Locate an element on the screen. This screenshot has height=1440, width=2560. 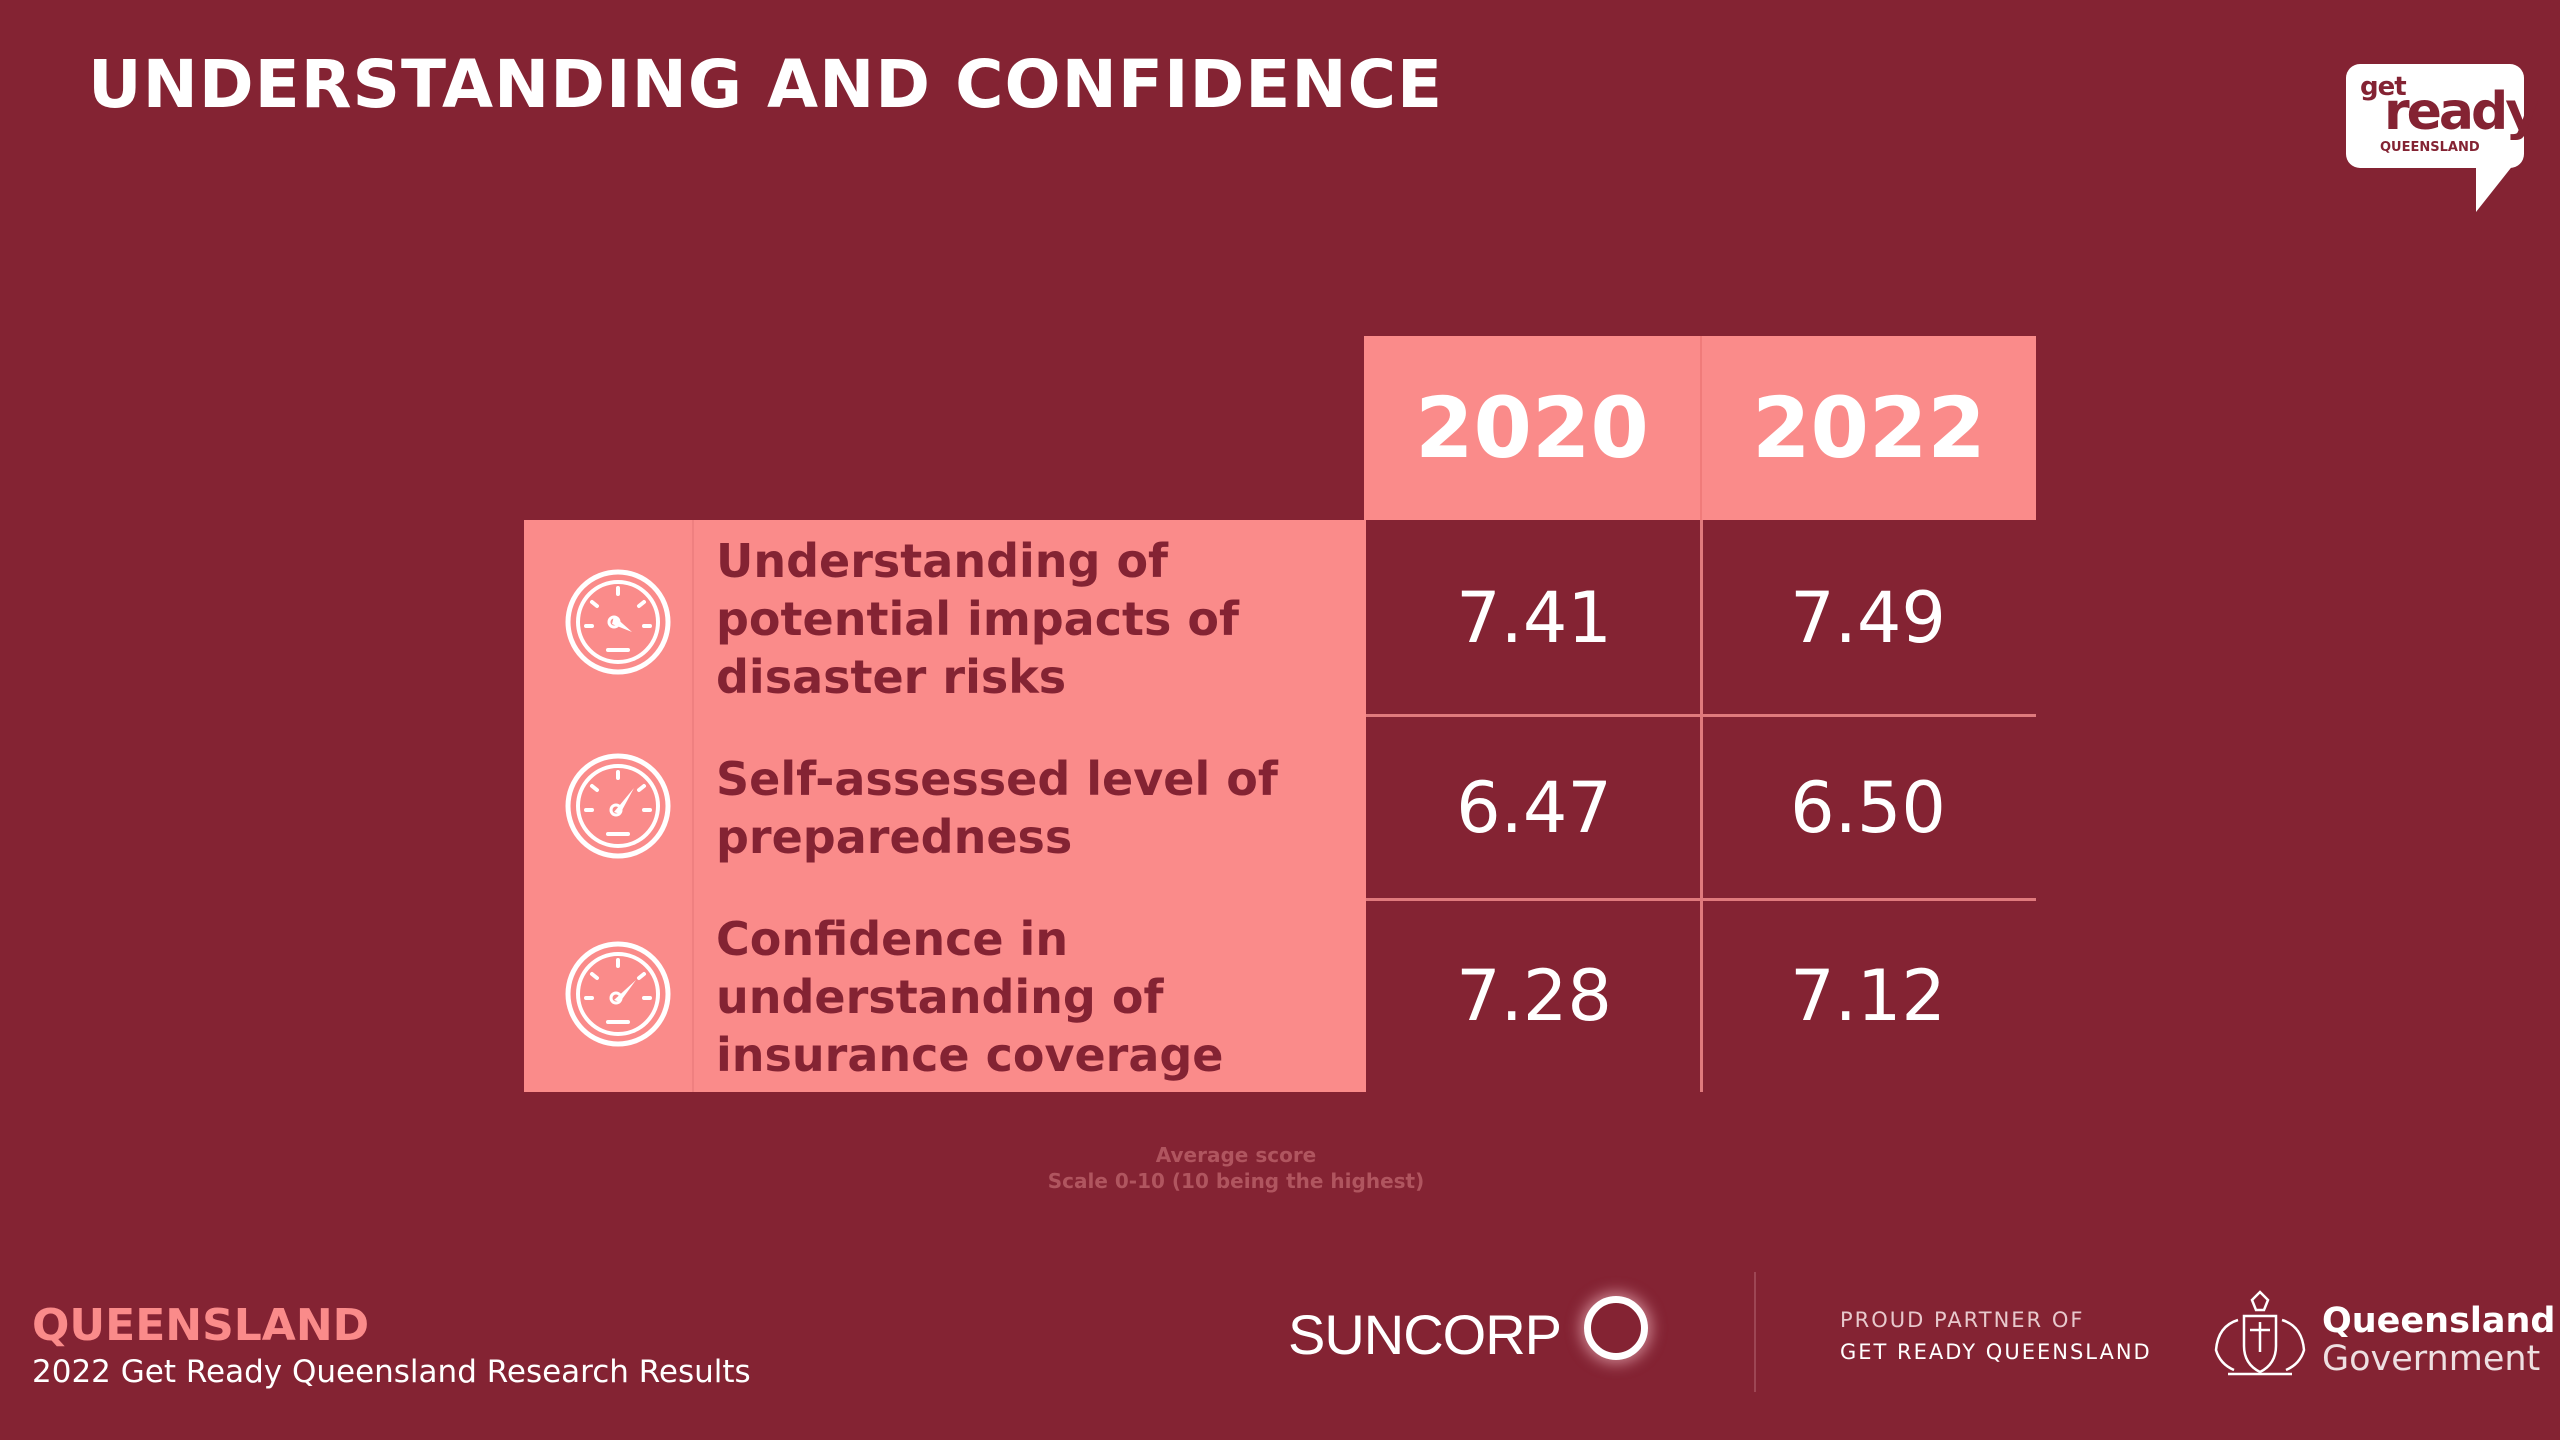
score-2022: 7.12 is located at coordinates (1868, 996).